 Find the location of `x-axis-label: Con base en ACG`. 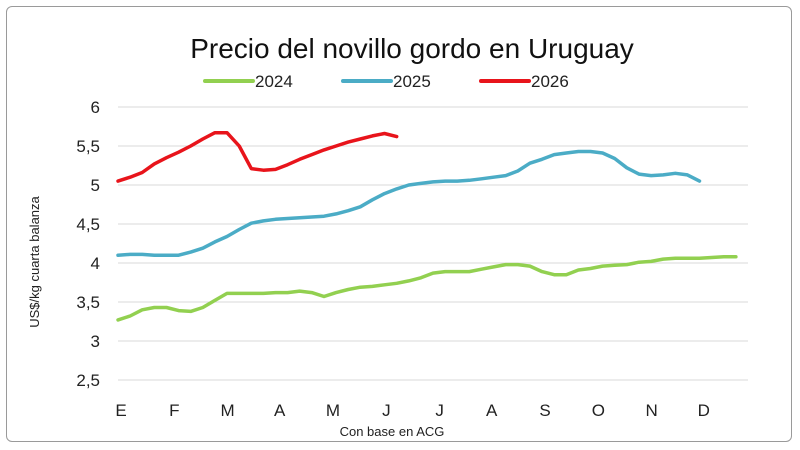

x-axis-label: Con base en ACG is located at coordinates (392, 431).